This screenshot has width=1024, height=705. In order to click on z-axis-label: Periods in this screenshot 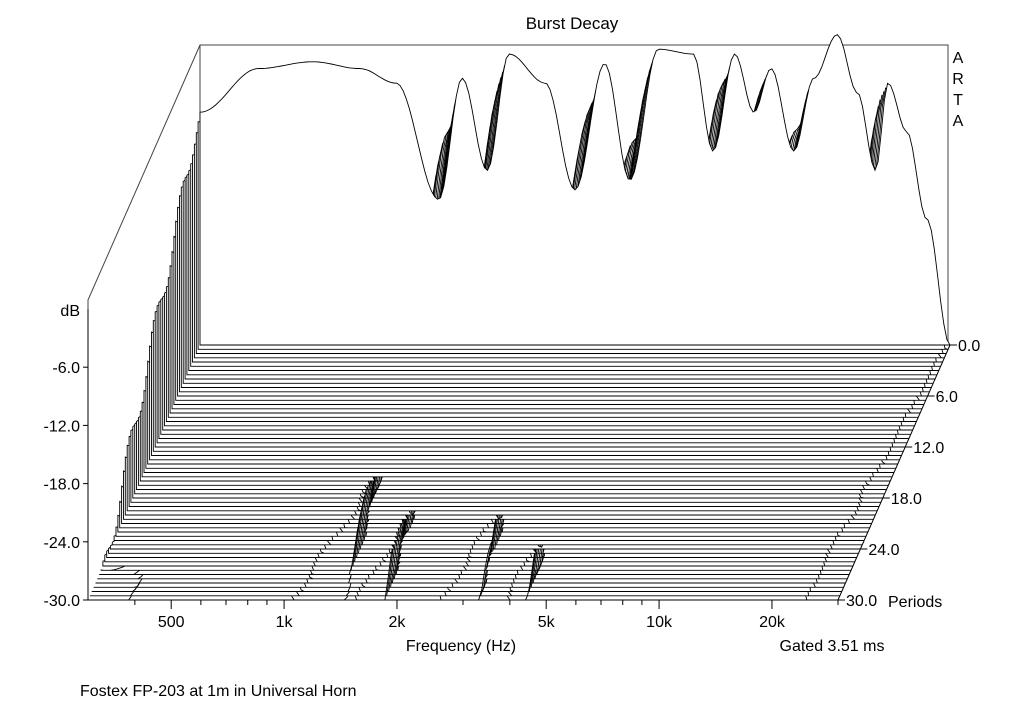, I will do `click(915, 602)`.